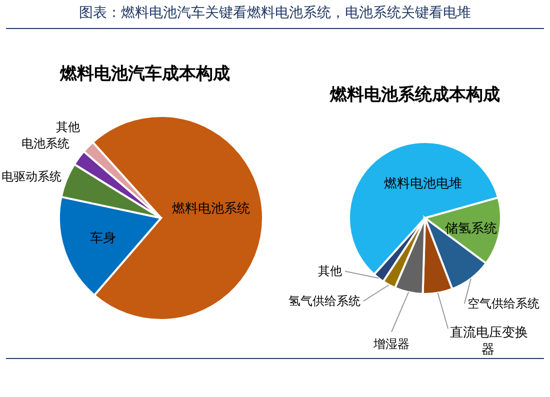  What do you see at coordinates (103, 238) in the screenshot?
I see `slice-label: 车身` at bounding box center [103, 238].